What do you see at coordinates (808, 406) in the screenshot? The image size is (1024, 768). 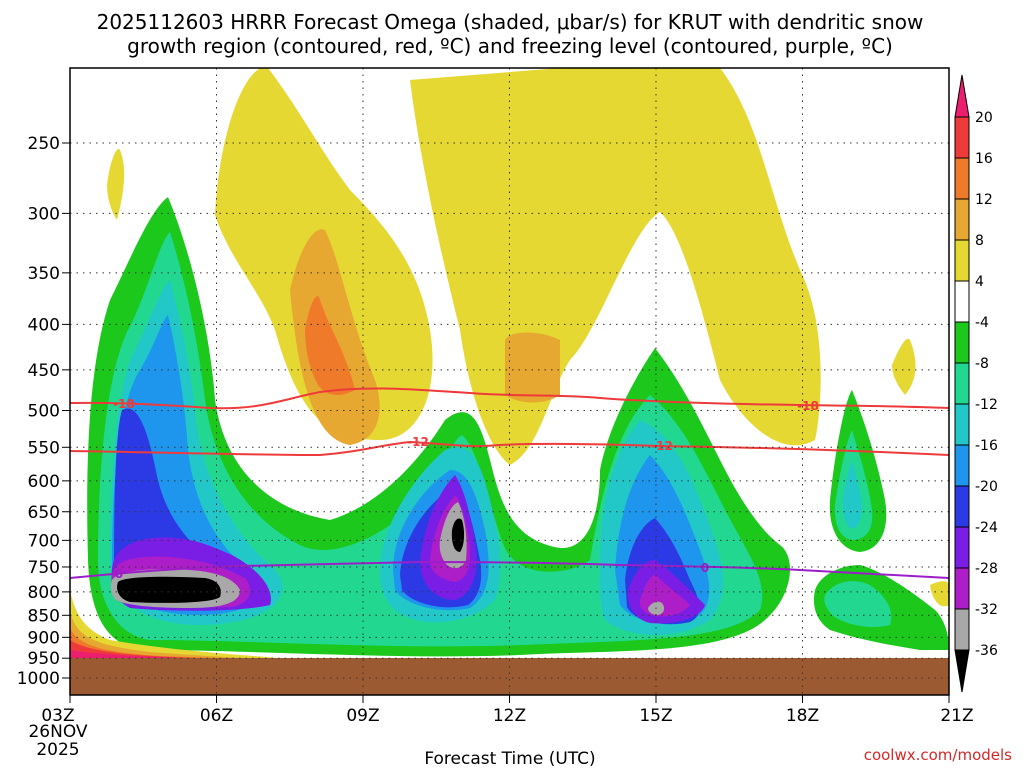 I see `dgz-label-2: -18` at bounding box center [808, 406].